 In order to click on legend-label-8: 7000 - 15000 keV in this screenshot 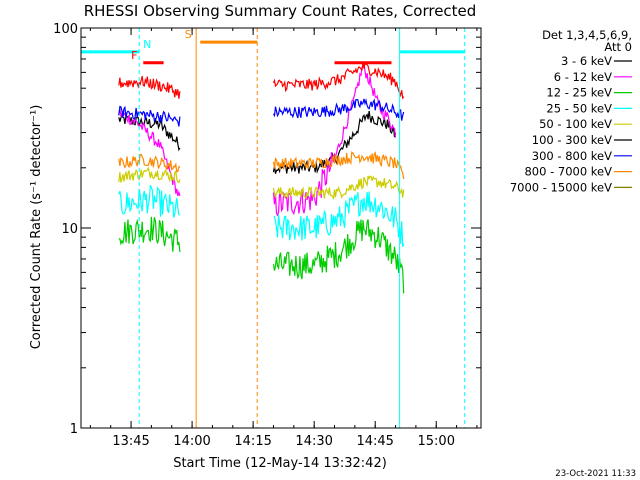, I will do `click(561, 187)`.